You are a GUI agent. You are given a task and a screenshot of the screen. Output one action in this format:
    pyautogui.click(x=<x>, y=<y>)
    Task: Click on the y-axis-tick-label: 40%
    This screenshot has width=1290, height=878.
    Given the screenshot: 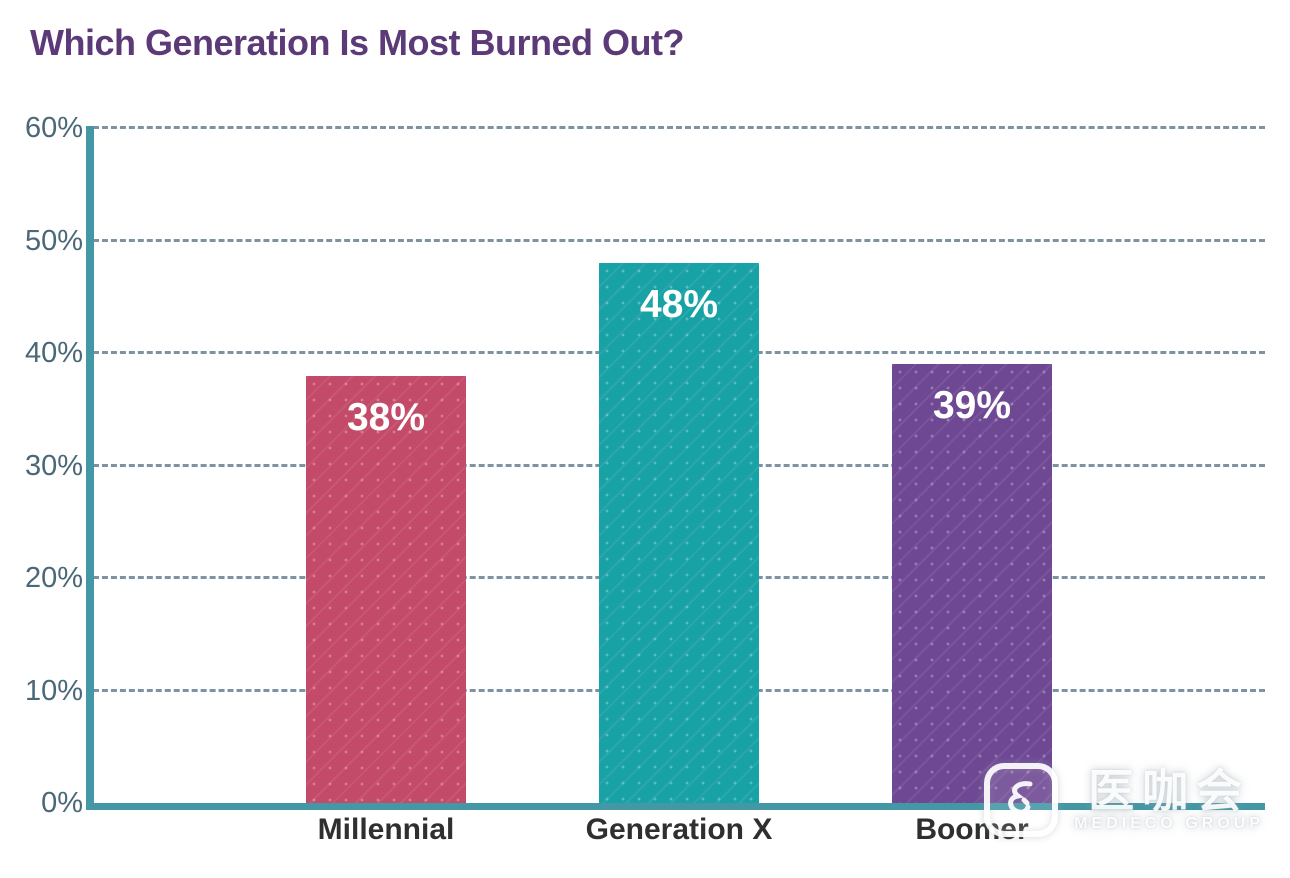 What is the action you would take?
    pyautogui.click(x=53, y=353)
    